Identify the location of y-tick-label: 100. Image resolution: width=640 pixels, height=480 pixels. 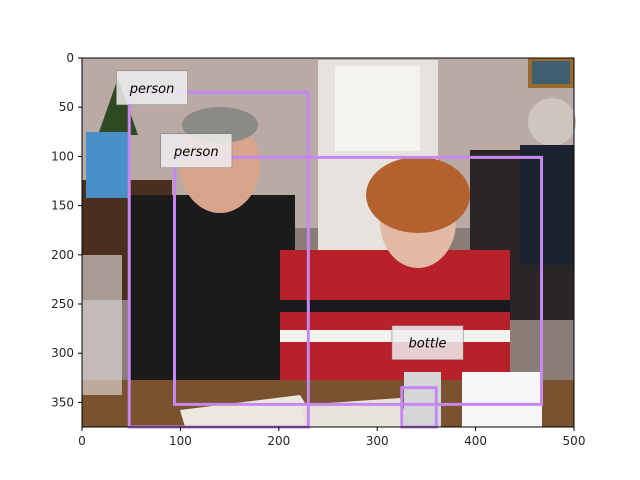
(62, 156).